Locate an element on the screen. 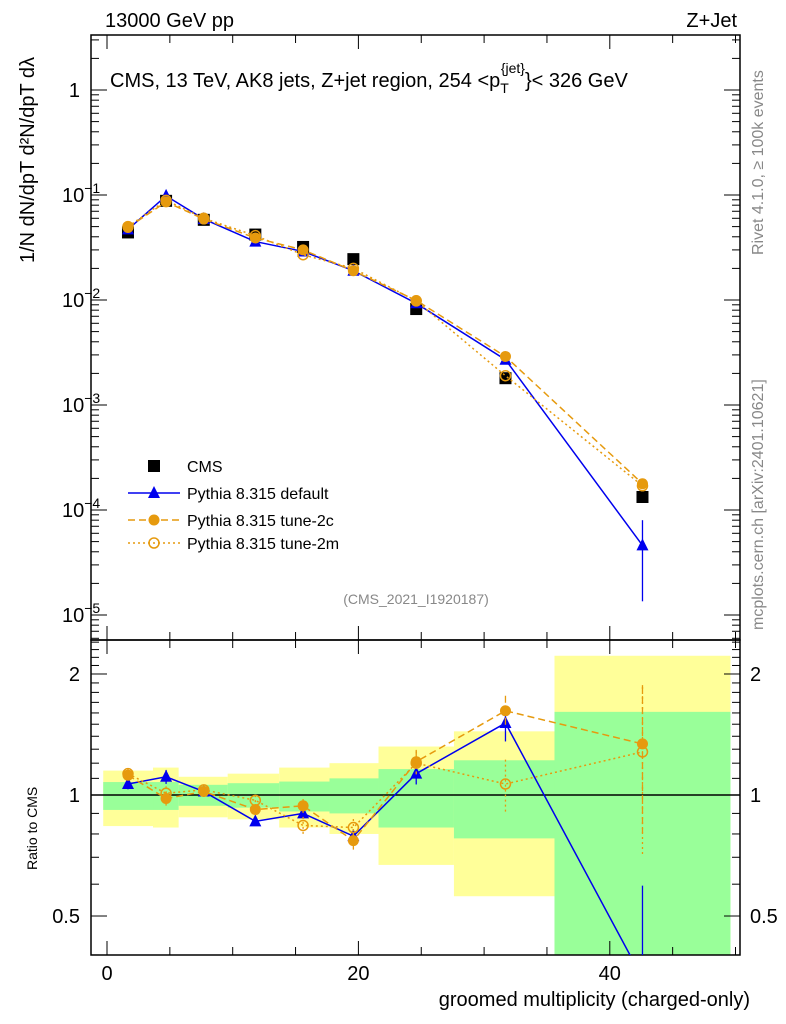 The width and height of the screenshot is (786, 1024). legend-label-default: Pythia 8.315 default is located at coordinates (258, 494).